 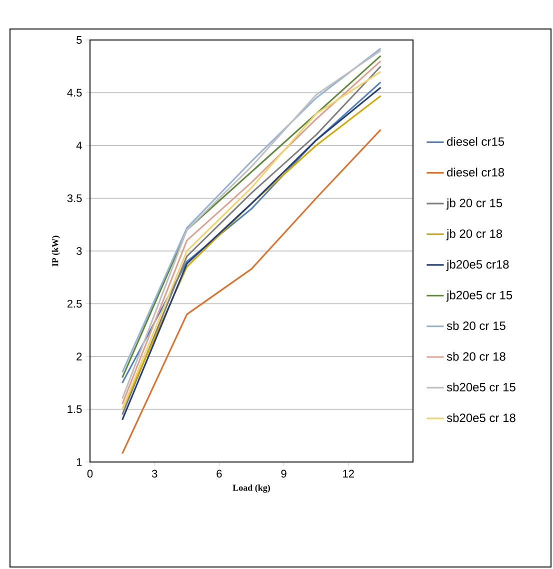 What do you see at coordinates (79, 356) in the screenshot?
I see `y-tick-label: 2` at bounding box center [79, 356].